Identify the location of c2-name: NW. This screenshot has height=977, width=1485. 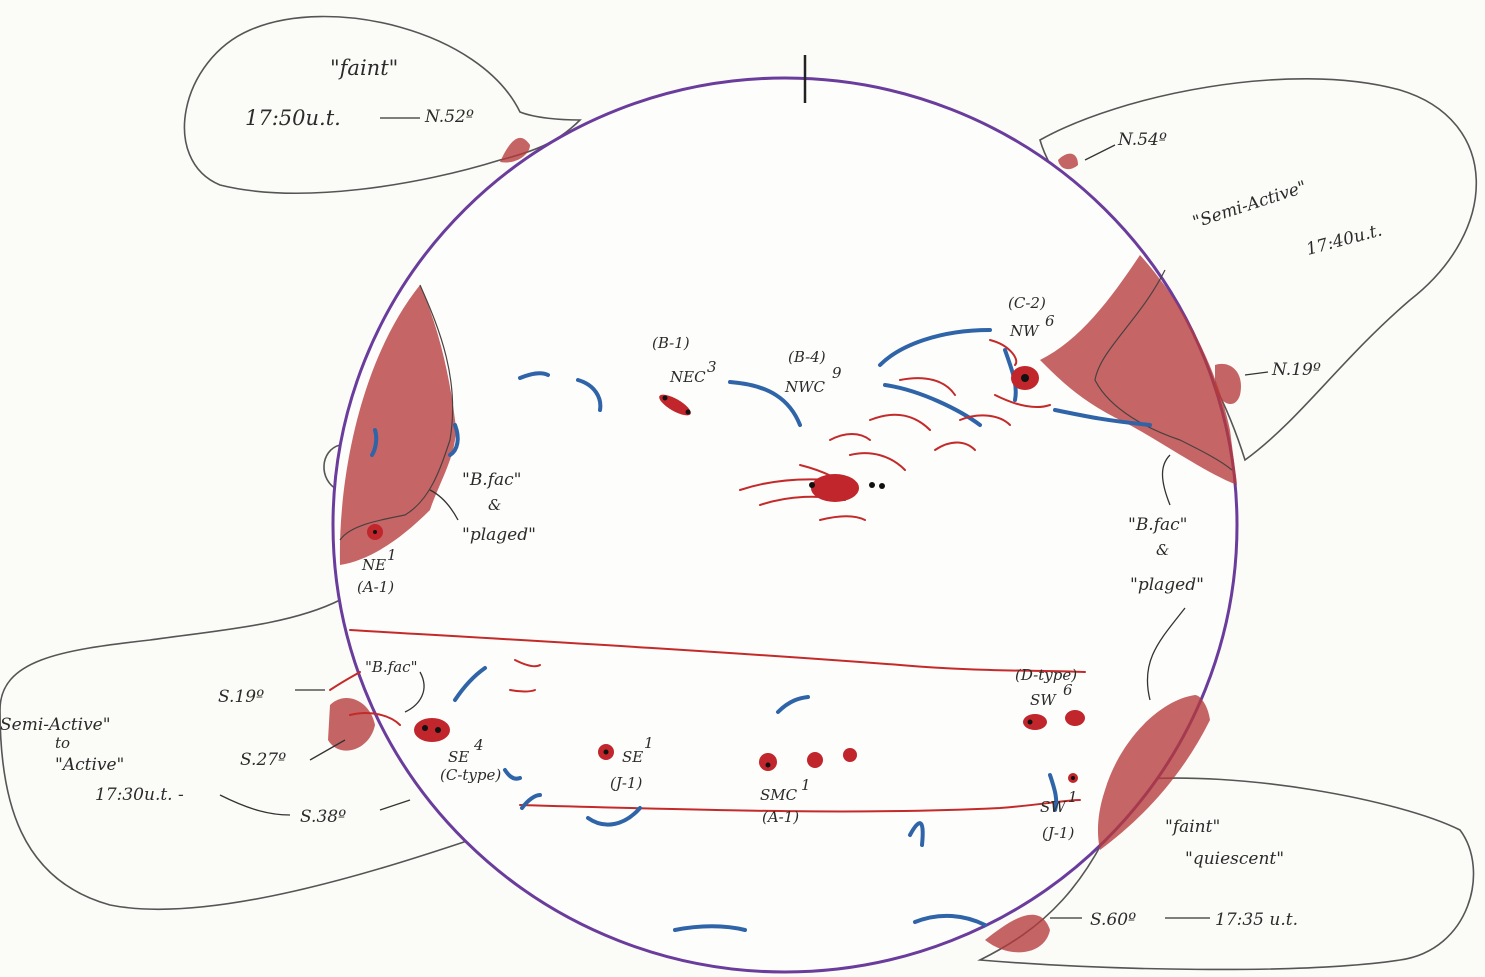
(1024, 331).